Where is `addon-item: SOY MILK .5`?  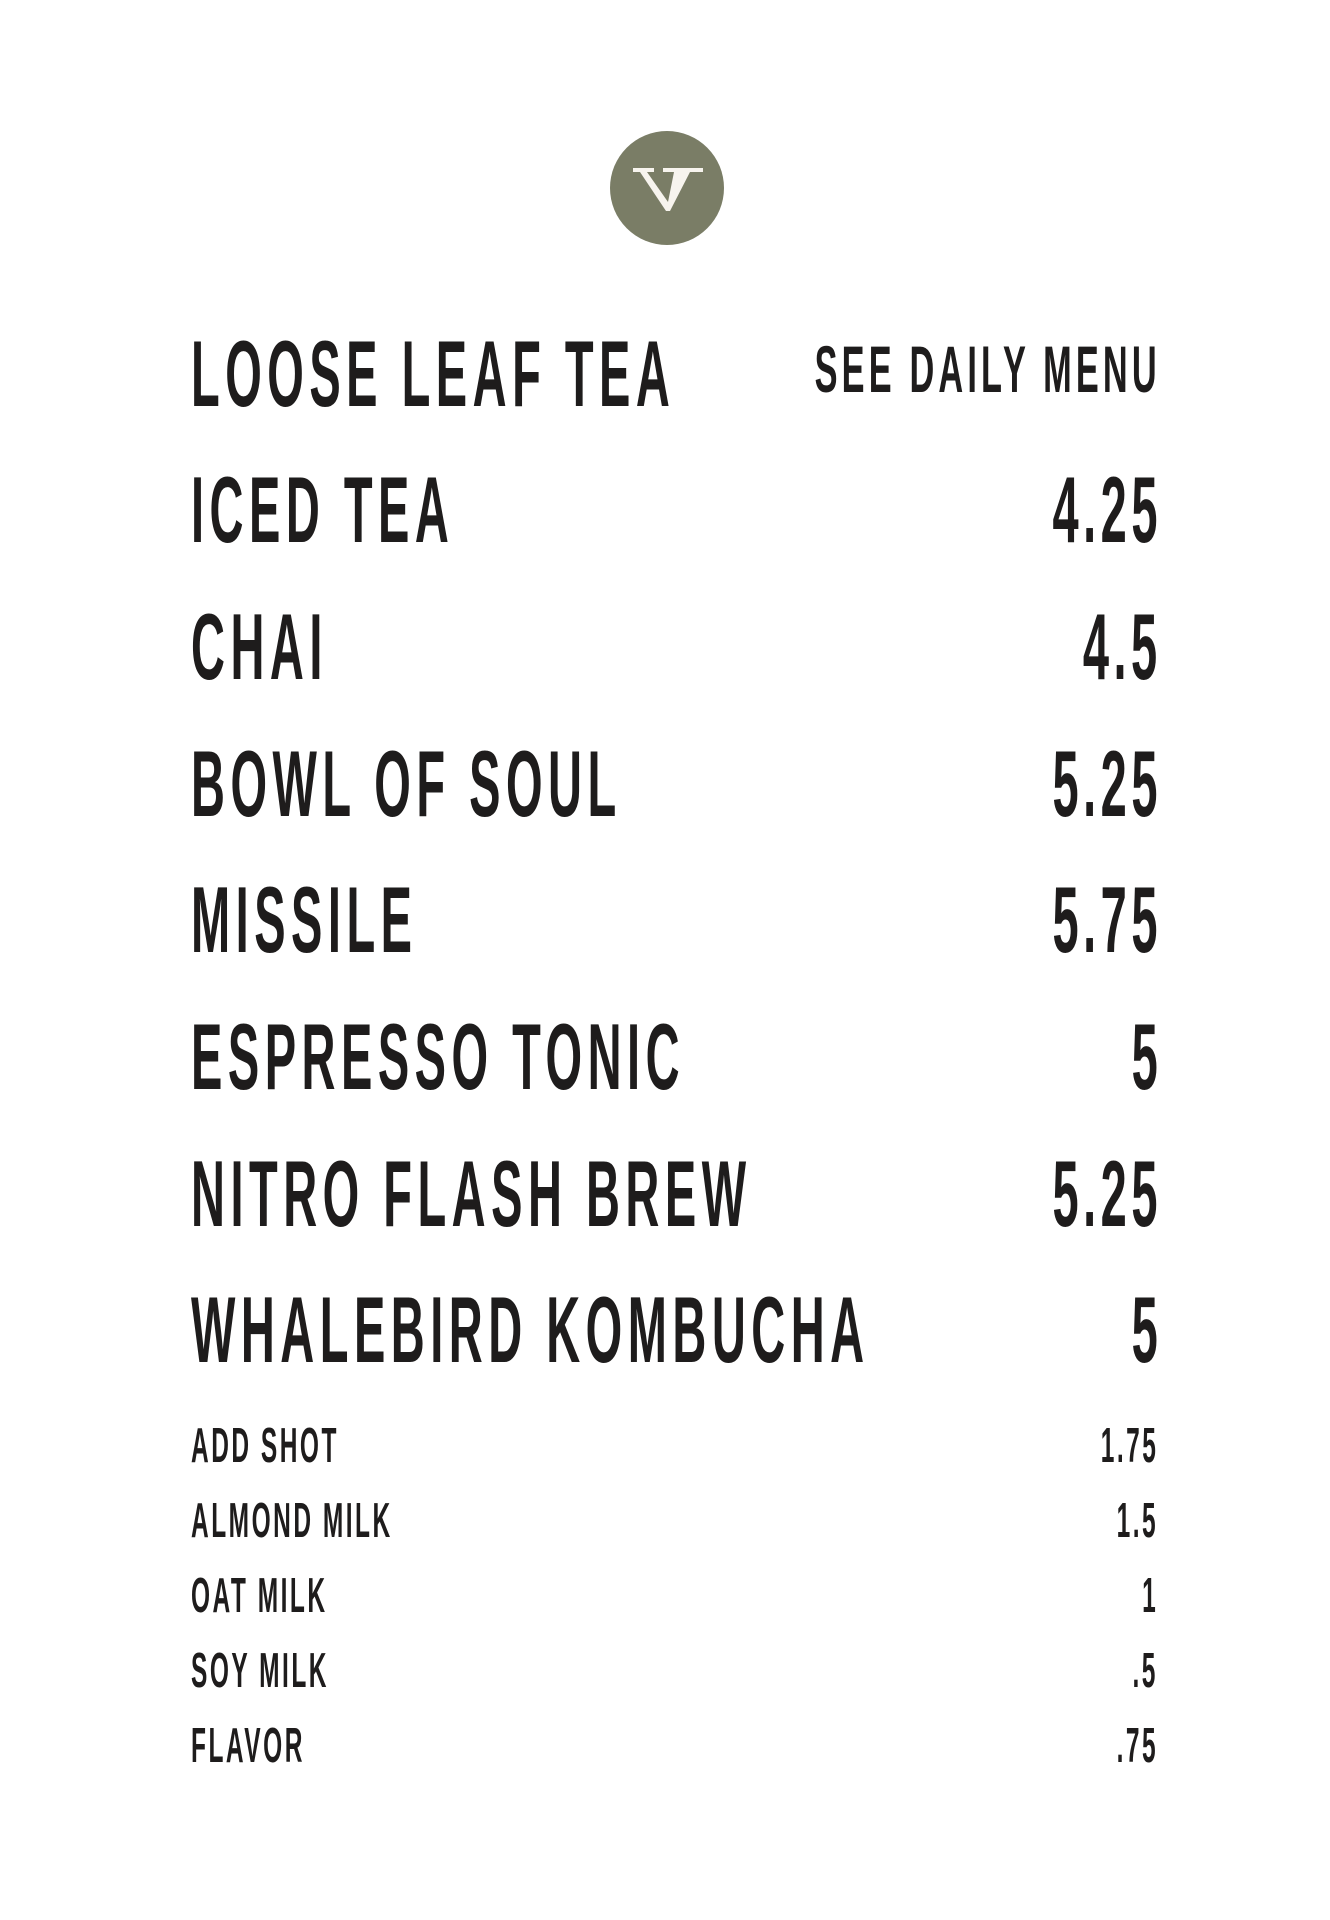 addon-item: SOY MILK .5 is located at coordinates (673, 1695).